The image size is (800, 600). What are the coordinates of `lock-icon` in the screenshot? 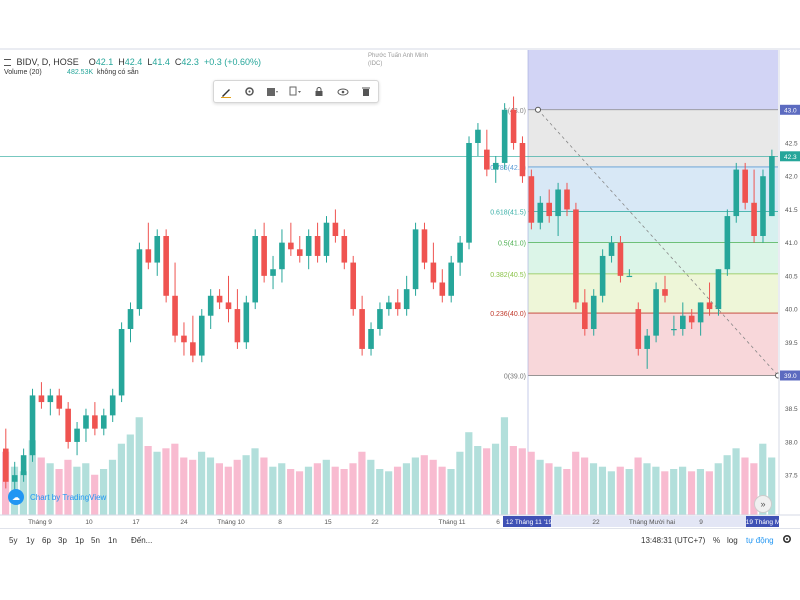 It's located at (319, 92).